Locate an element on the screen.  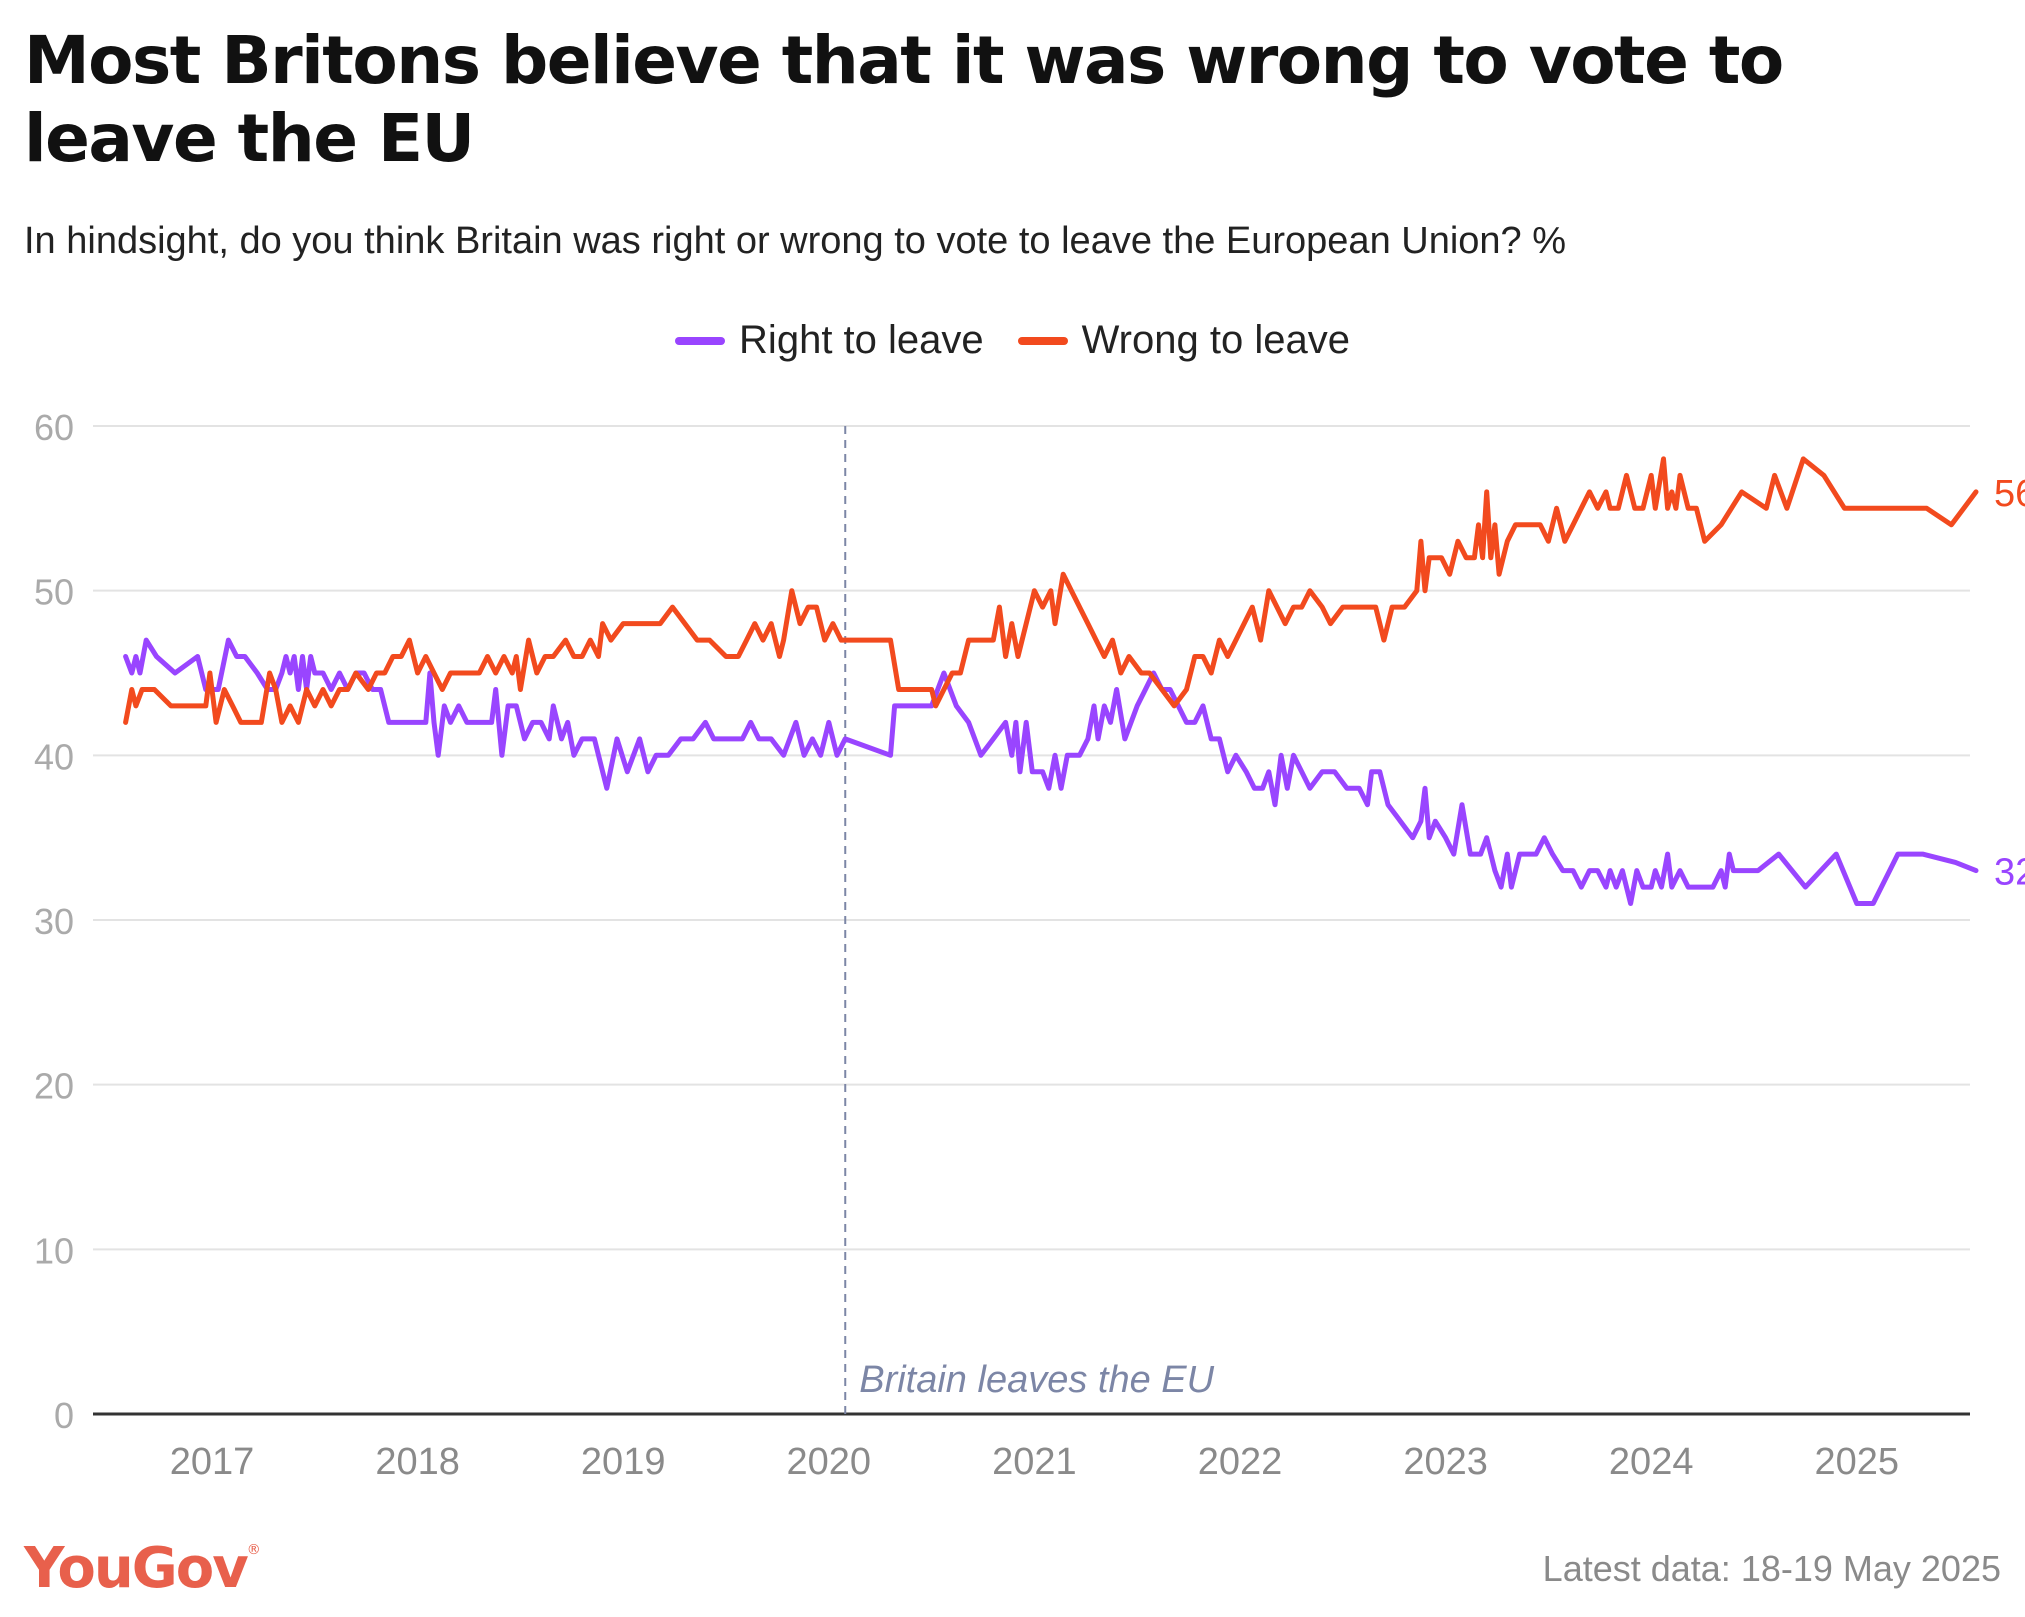
y-tick-label: 20 is located at coordinates (54, 1086).